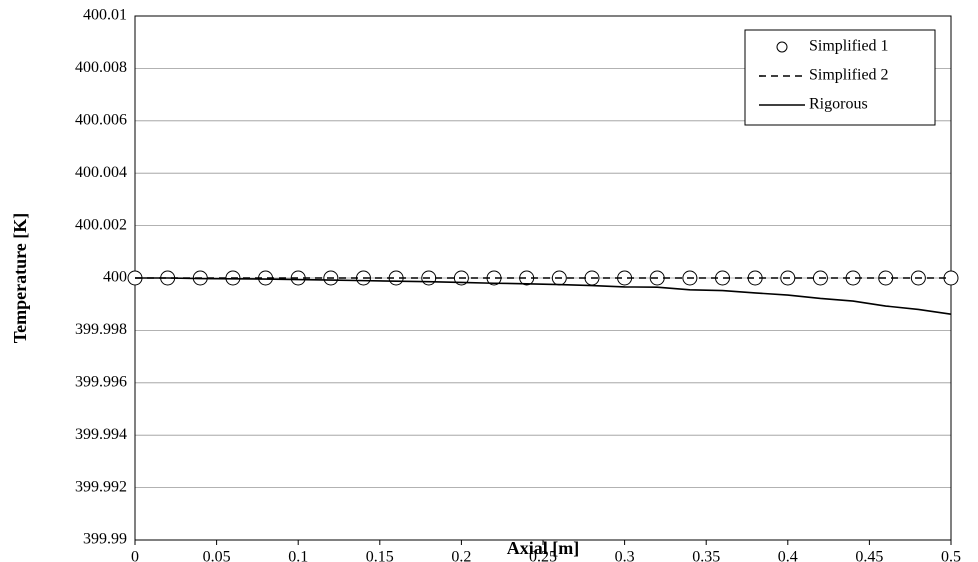  What do you see at coordinates (543, 555) in the screenshot?
I see `x-tick-label: 0.25` at bounding box center [543, 555].